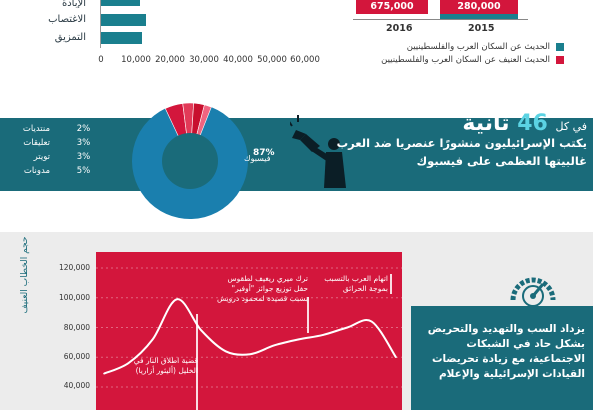 The height and width of the screenshot is (410, 593). What do you see at coordinates (204, 60) in the screenshot?
I see `x-tick: 30,000` at bounding box center [204, 60].